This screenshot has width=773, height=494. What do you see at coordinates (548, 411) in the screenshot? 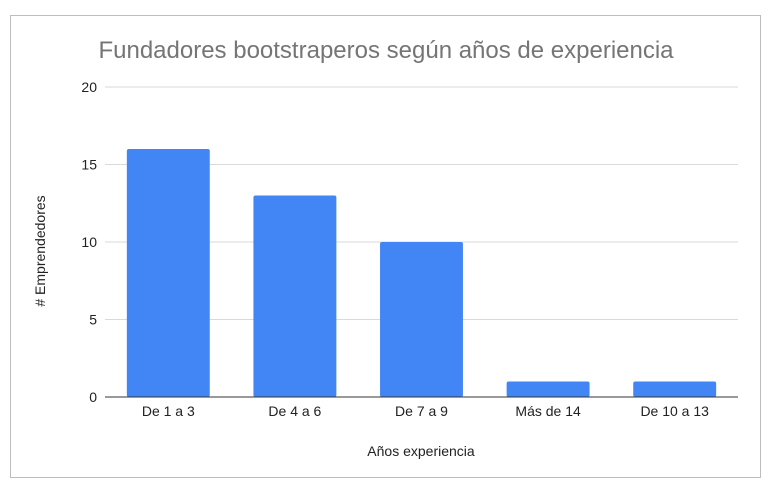
I see `x-tick-label: Más de 14` at bounding box center [548, 411].